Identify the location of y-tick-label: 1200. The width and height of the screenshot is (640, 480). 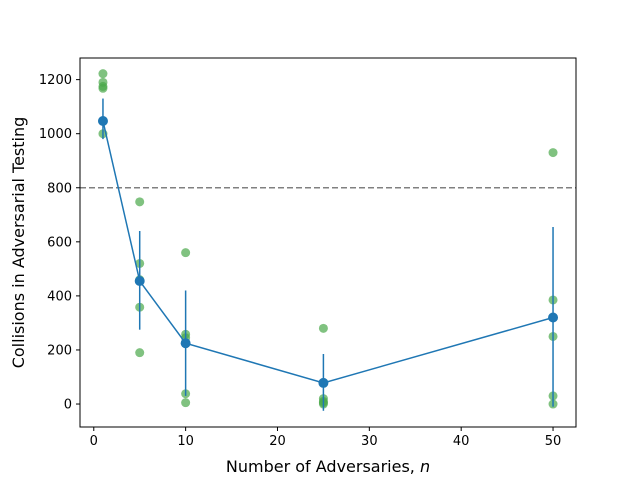
(55, 80).